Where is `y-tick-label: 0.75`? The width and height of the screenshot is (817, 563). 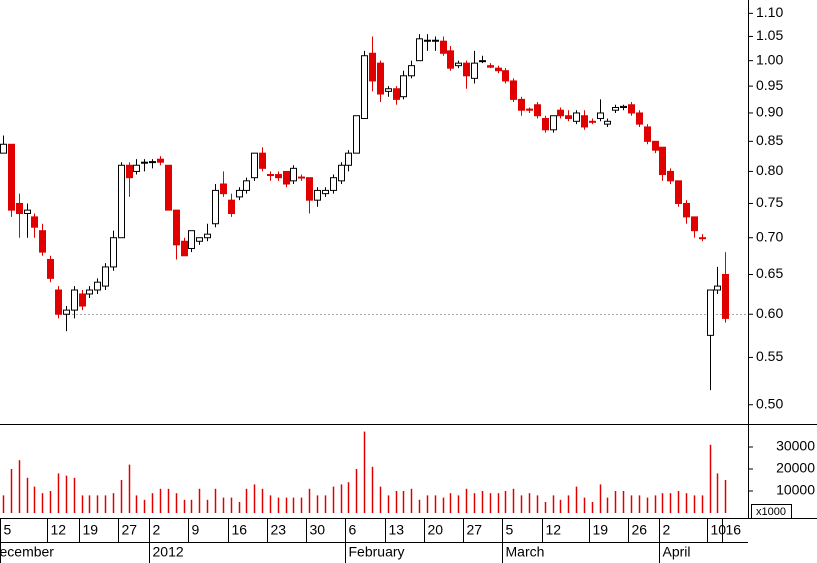 y-tick-label: 0.75 is located at coordinates (769, 202).